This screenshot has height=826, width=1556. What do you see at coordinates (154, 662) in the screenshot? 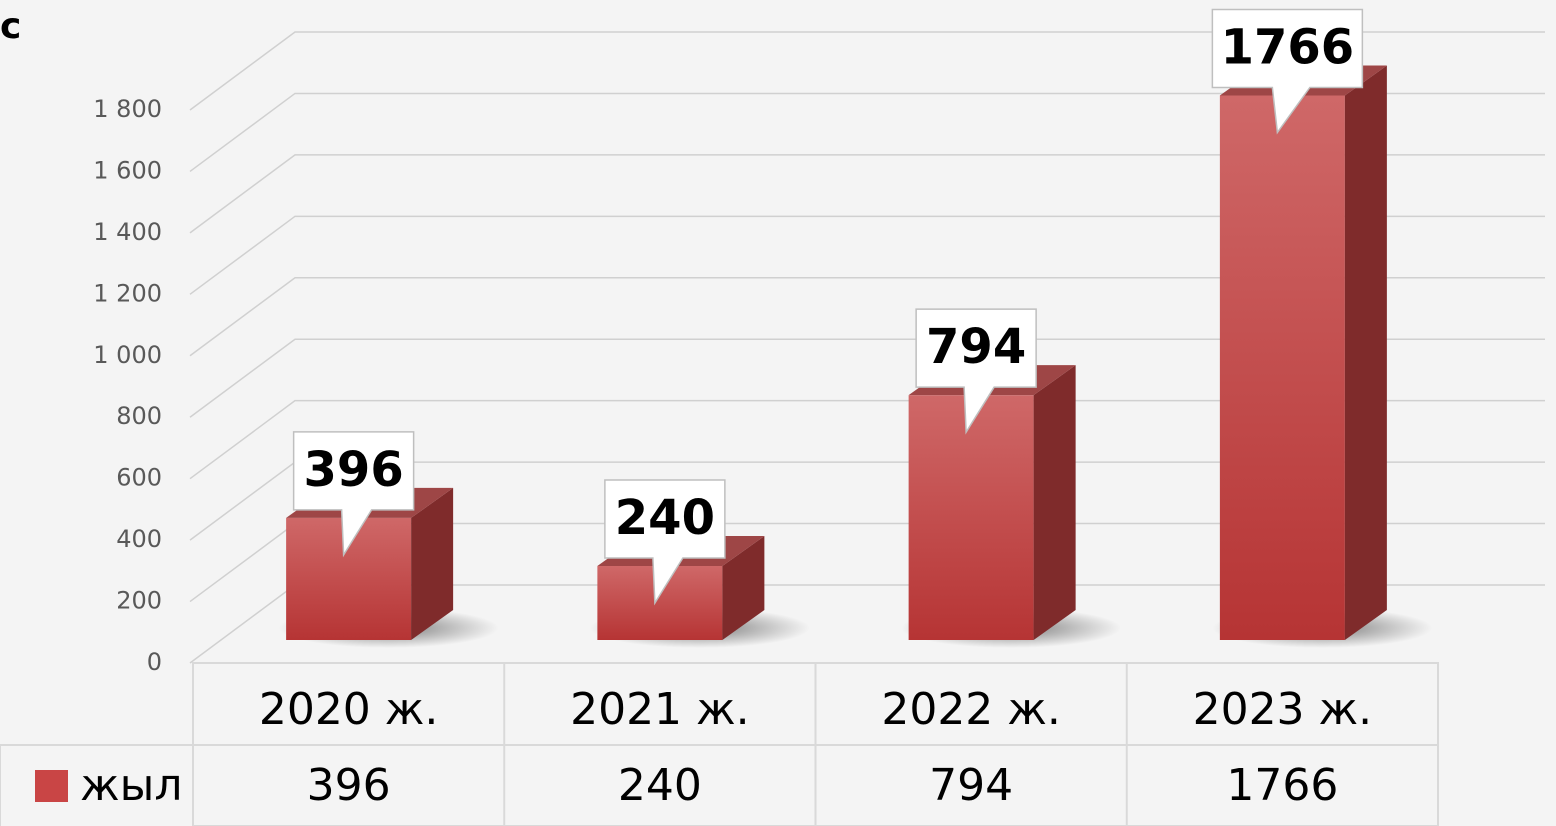
I see `y-tick-label: 0` at bounding box center [154, 662].